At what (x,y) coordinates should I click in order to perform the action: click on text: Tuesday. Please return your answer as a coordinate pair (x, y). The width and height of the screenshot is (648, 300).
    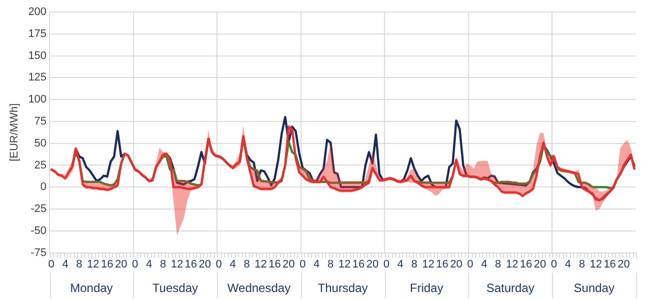
    Looking at the image, I should click on (175, 288).